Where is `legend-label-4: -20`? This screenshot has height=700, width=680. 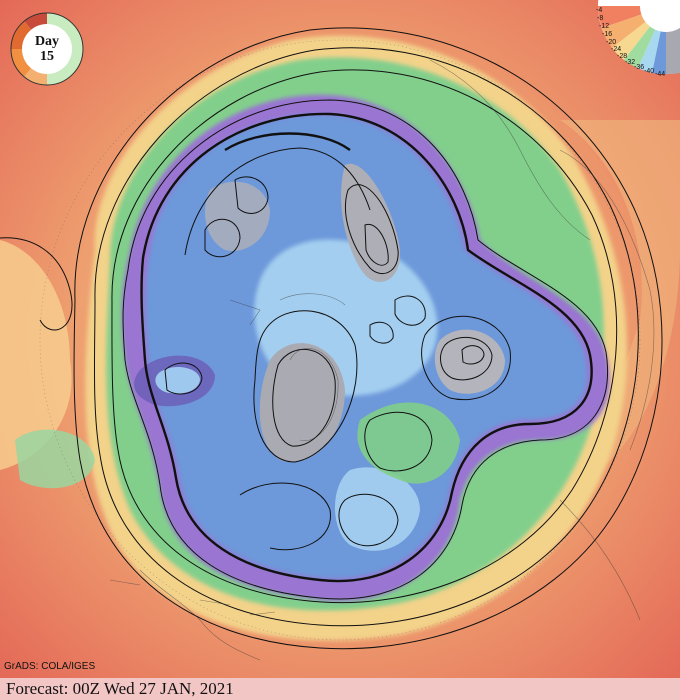 legend-label-4: -20 is located at coordinates (611, 42).